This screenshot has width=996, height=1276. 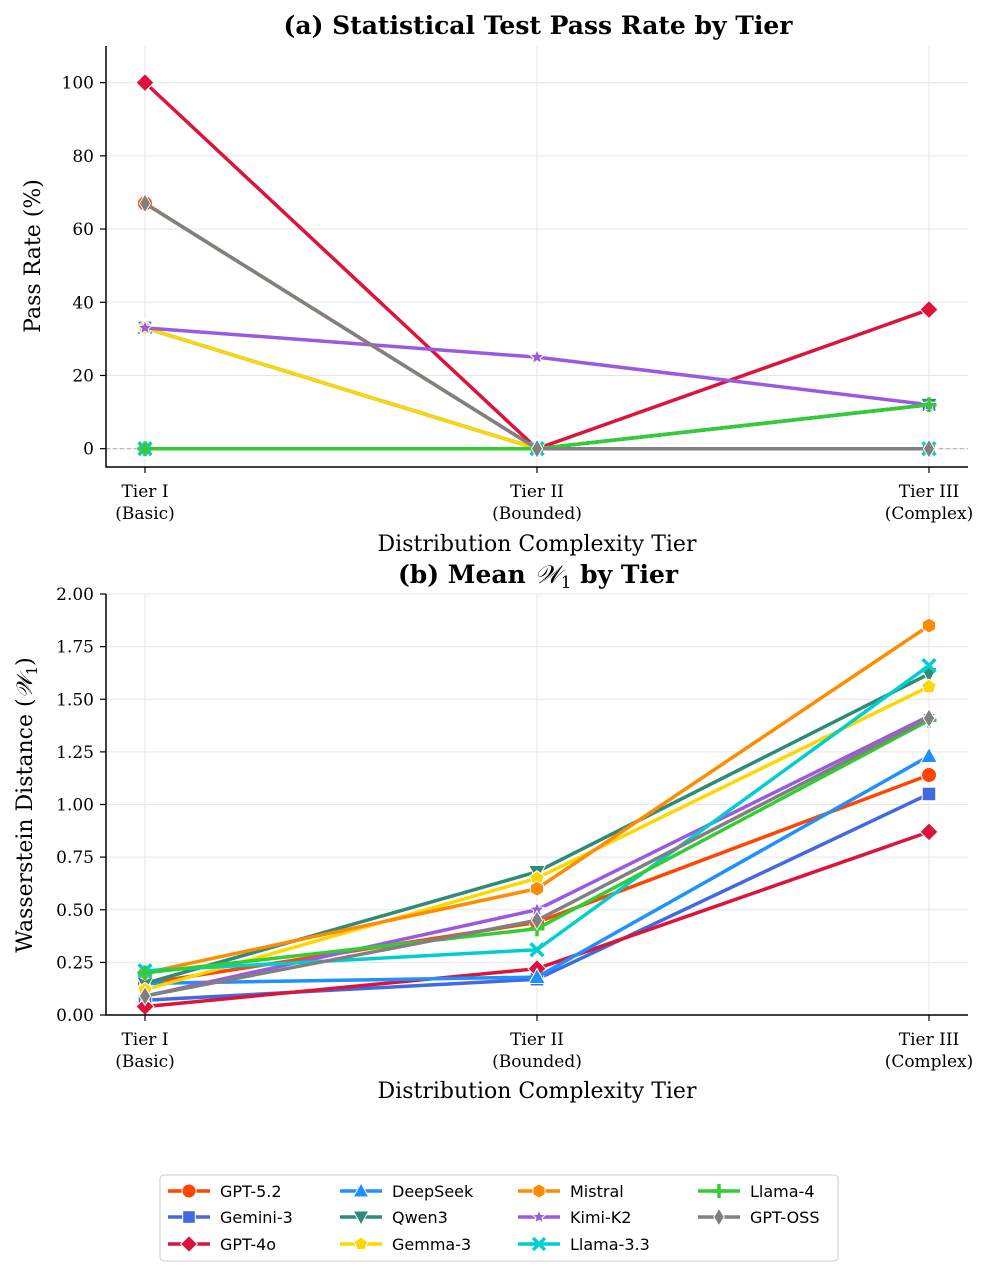 I want to click on legend-frame, so click(x=499, y=1218).